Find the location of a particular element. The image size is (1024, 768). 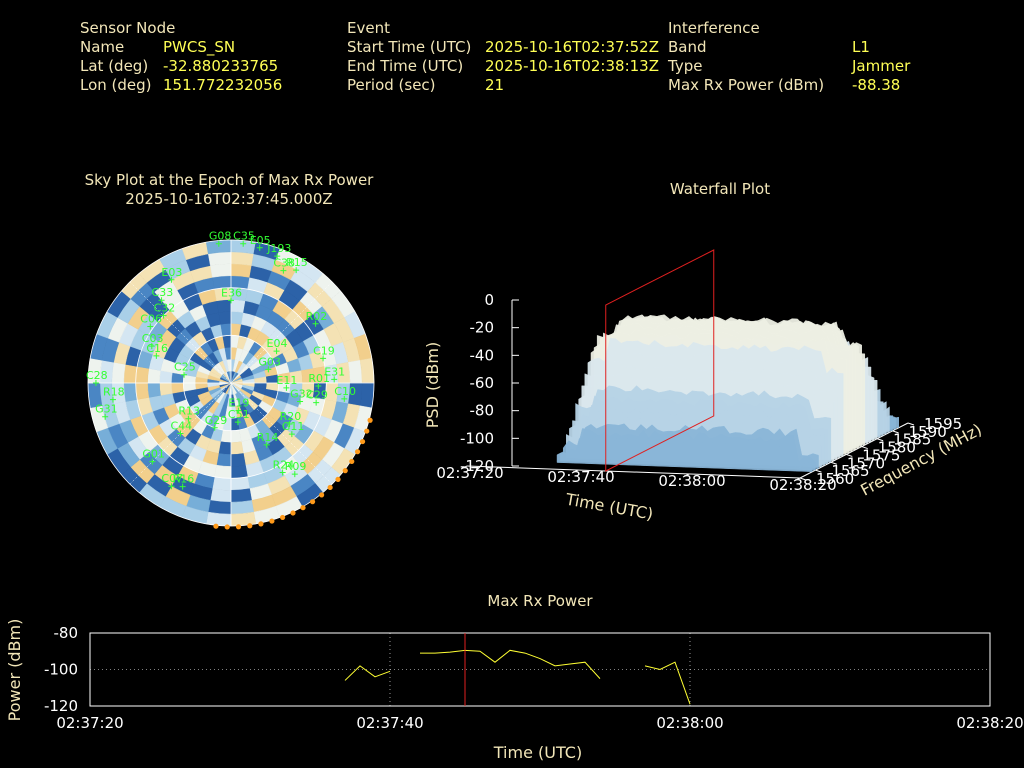

satellite-label: J193 is located at coordinates (278, 248).